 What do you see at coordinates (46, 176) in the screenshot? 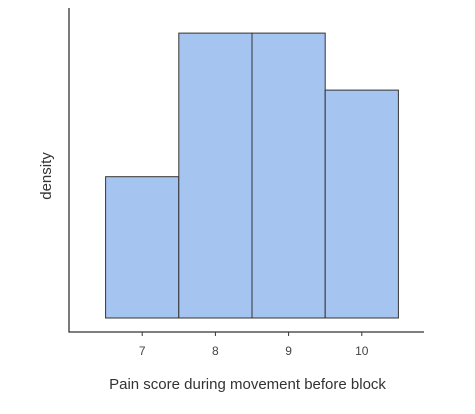
I see `y-axis-title: density` at bounding box center [46, 176].